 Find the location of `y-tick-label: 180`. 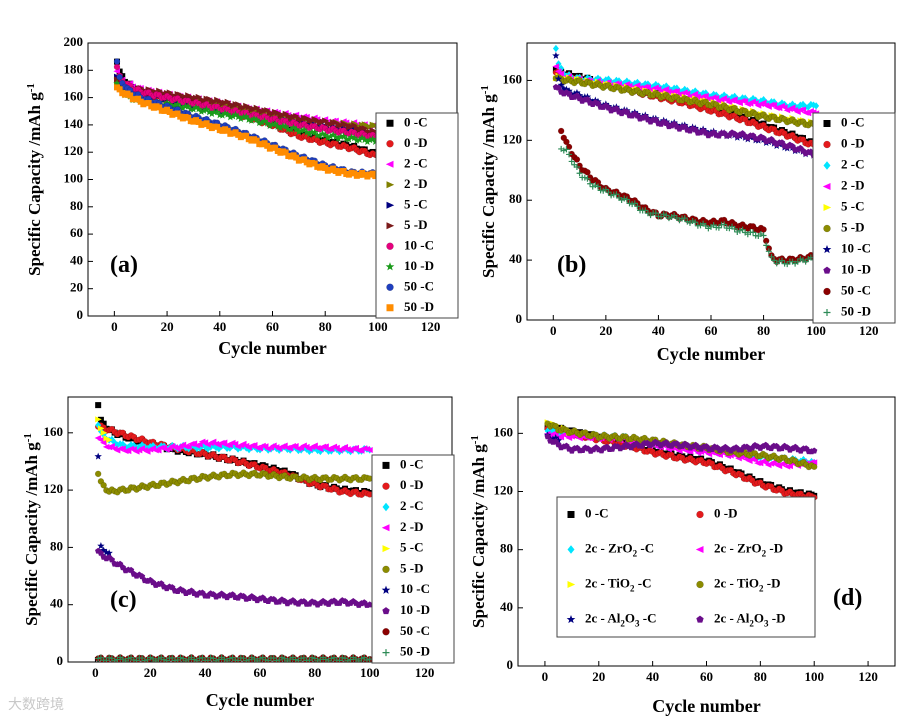

y-tick-label: 180 is located at coordinates (74, 68).